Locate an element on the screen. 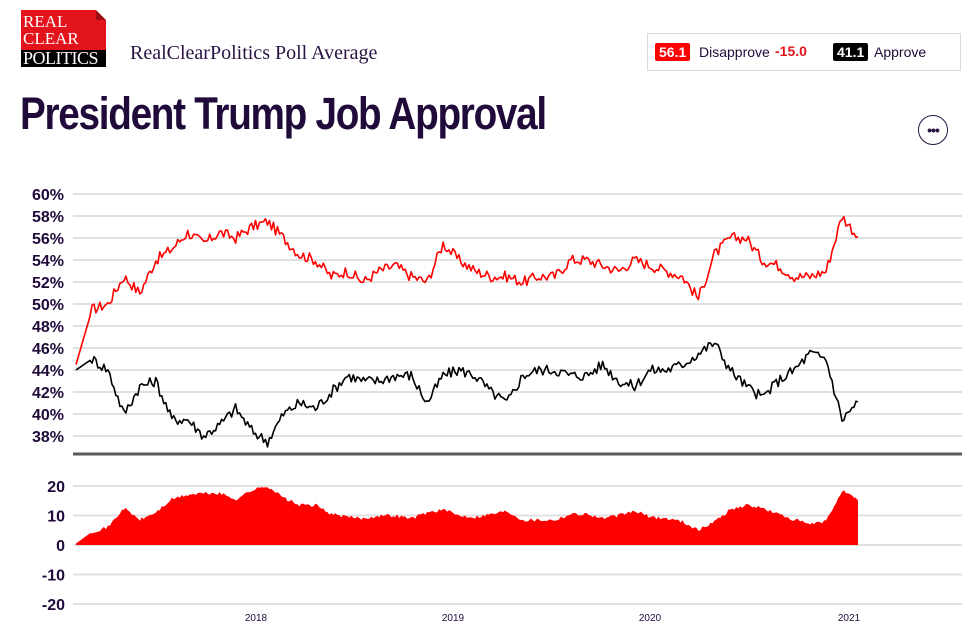 The height and width of the screenshot is (637, 974). y-tick-label: 40% is located at coordinates (48, 415).